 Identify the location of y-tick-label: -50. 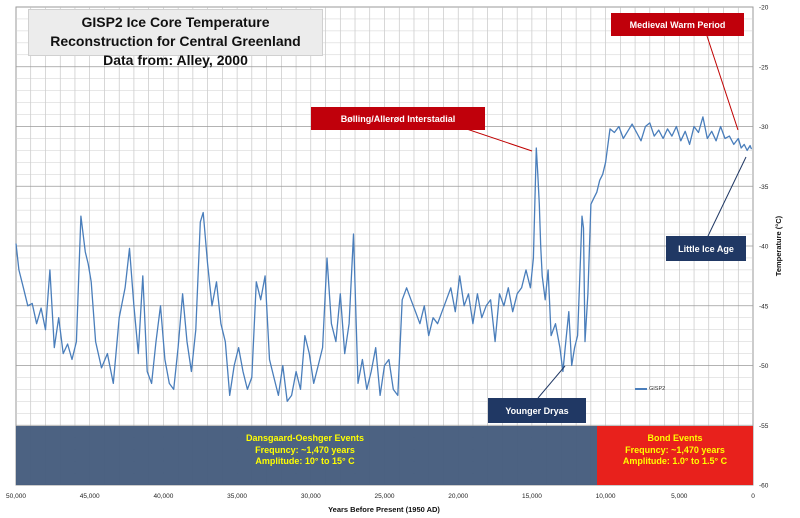
(764, 366).